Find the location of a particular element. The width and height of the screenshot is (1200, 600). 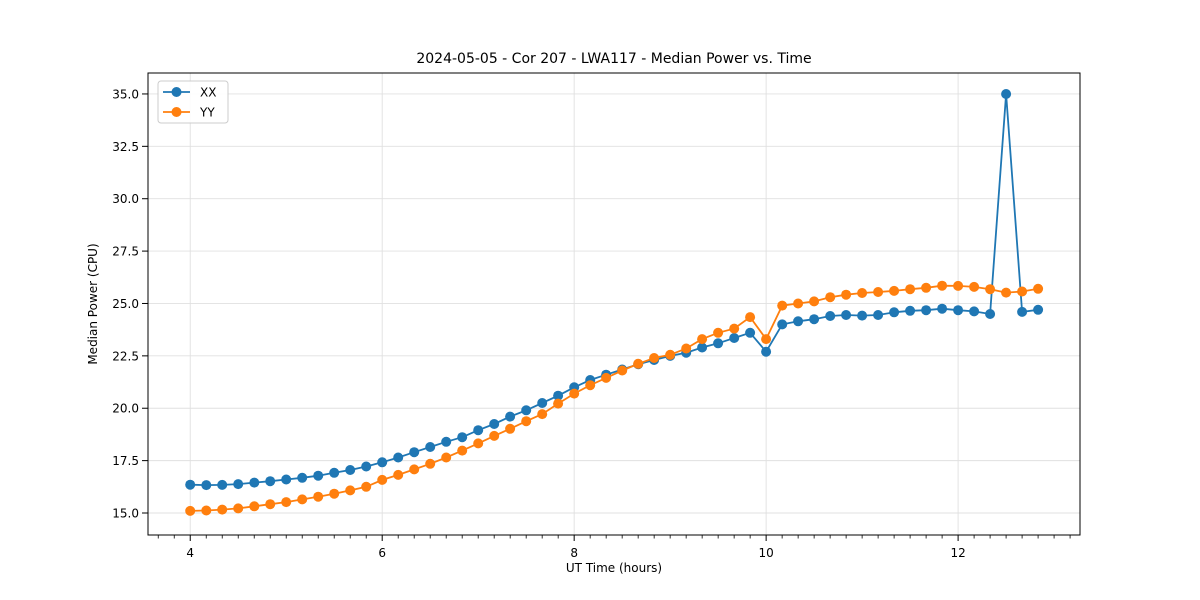

y-tick-label: 27.5 is located at coordinates (125, 252).